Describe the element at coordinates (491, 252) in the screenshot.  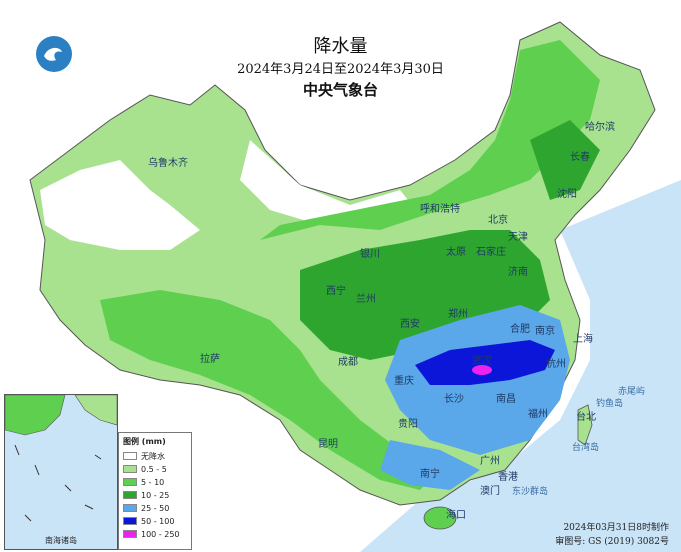
I see `city-label: 石家庄` at that location.